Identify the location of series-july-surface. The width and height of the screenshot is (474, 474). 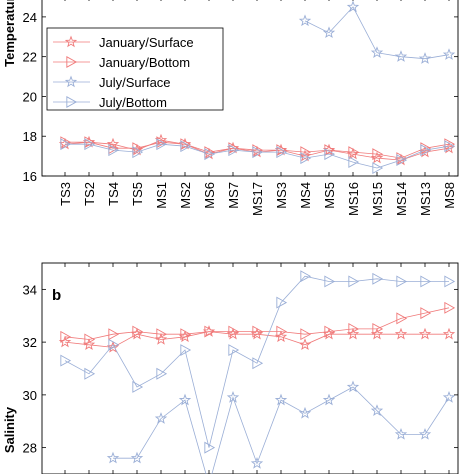
(281, 427).